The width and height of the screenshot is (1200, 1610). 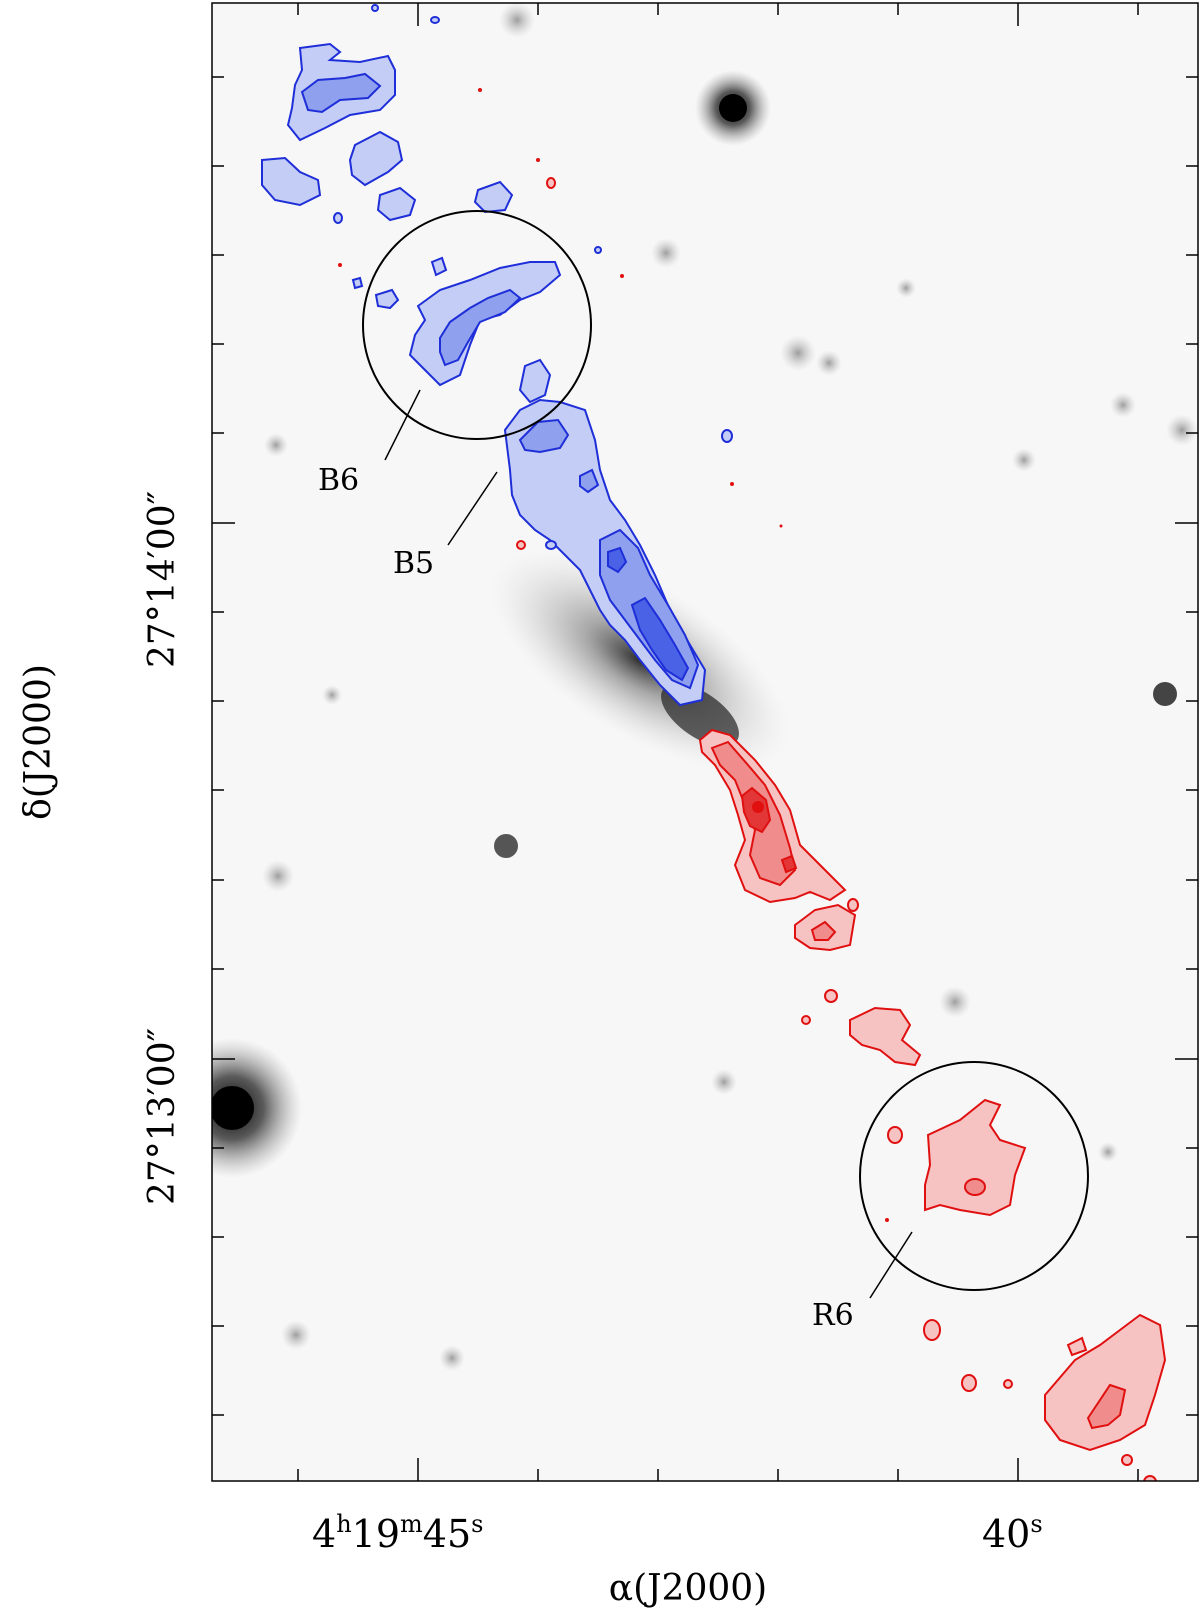 What do you see at coordinates (338, 480) in the screenshot?
I see `knot-label-b6: B6` at bounding box center [338, 480].